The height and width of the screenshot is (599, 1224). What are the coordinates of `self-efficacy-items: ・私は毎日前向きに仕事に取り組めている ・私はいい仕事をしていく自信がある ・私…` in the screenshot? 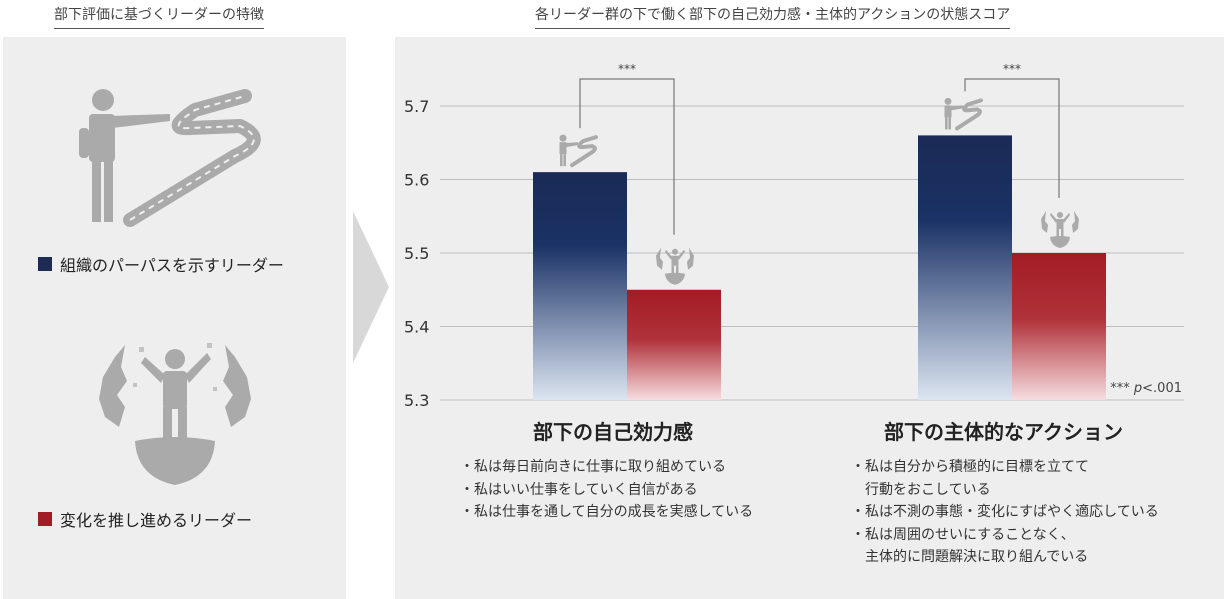 It's located at (606, 490).